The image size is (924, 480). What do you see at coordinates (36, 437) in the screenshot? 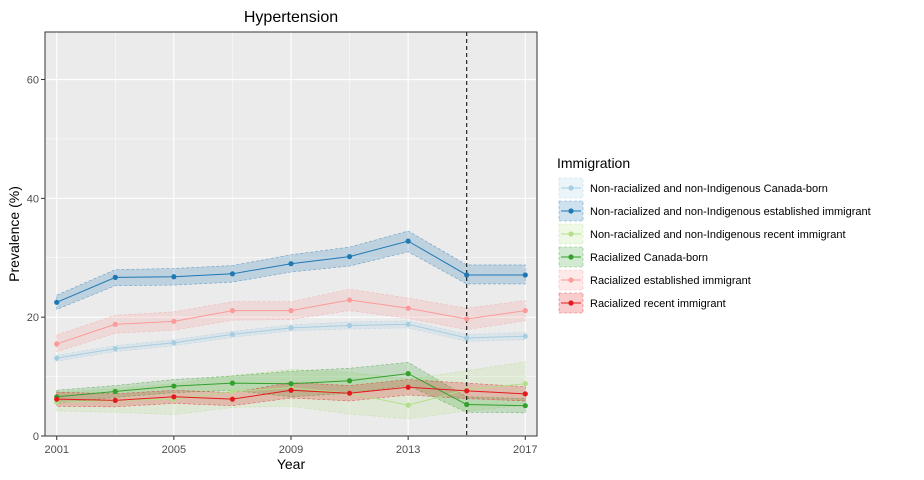
I see `y-tick-label: 0` at bounding box center [36, 437].